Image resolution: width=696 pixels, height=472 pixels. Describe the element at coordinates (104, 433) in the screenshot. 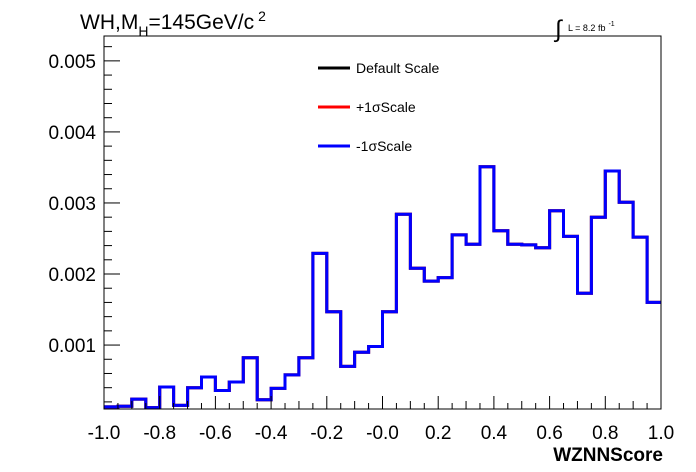

I see `x-tick-label: -1.0` at that location.